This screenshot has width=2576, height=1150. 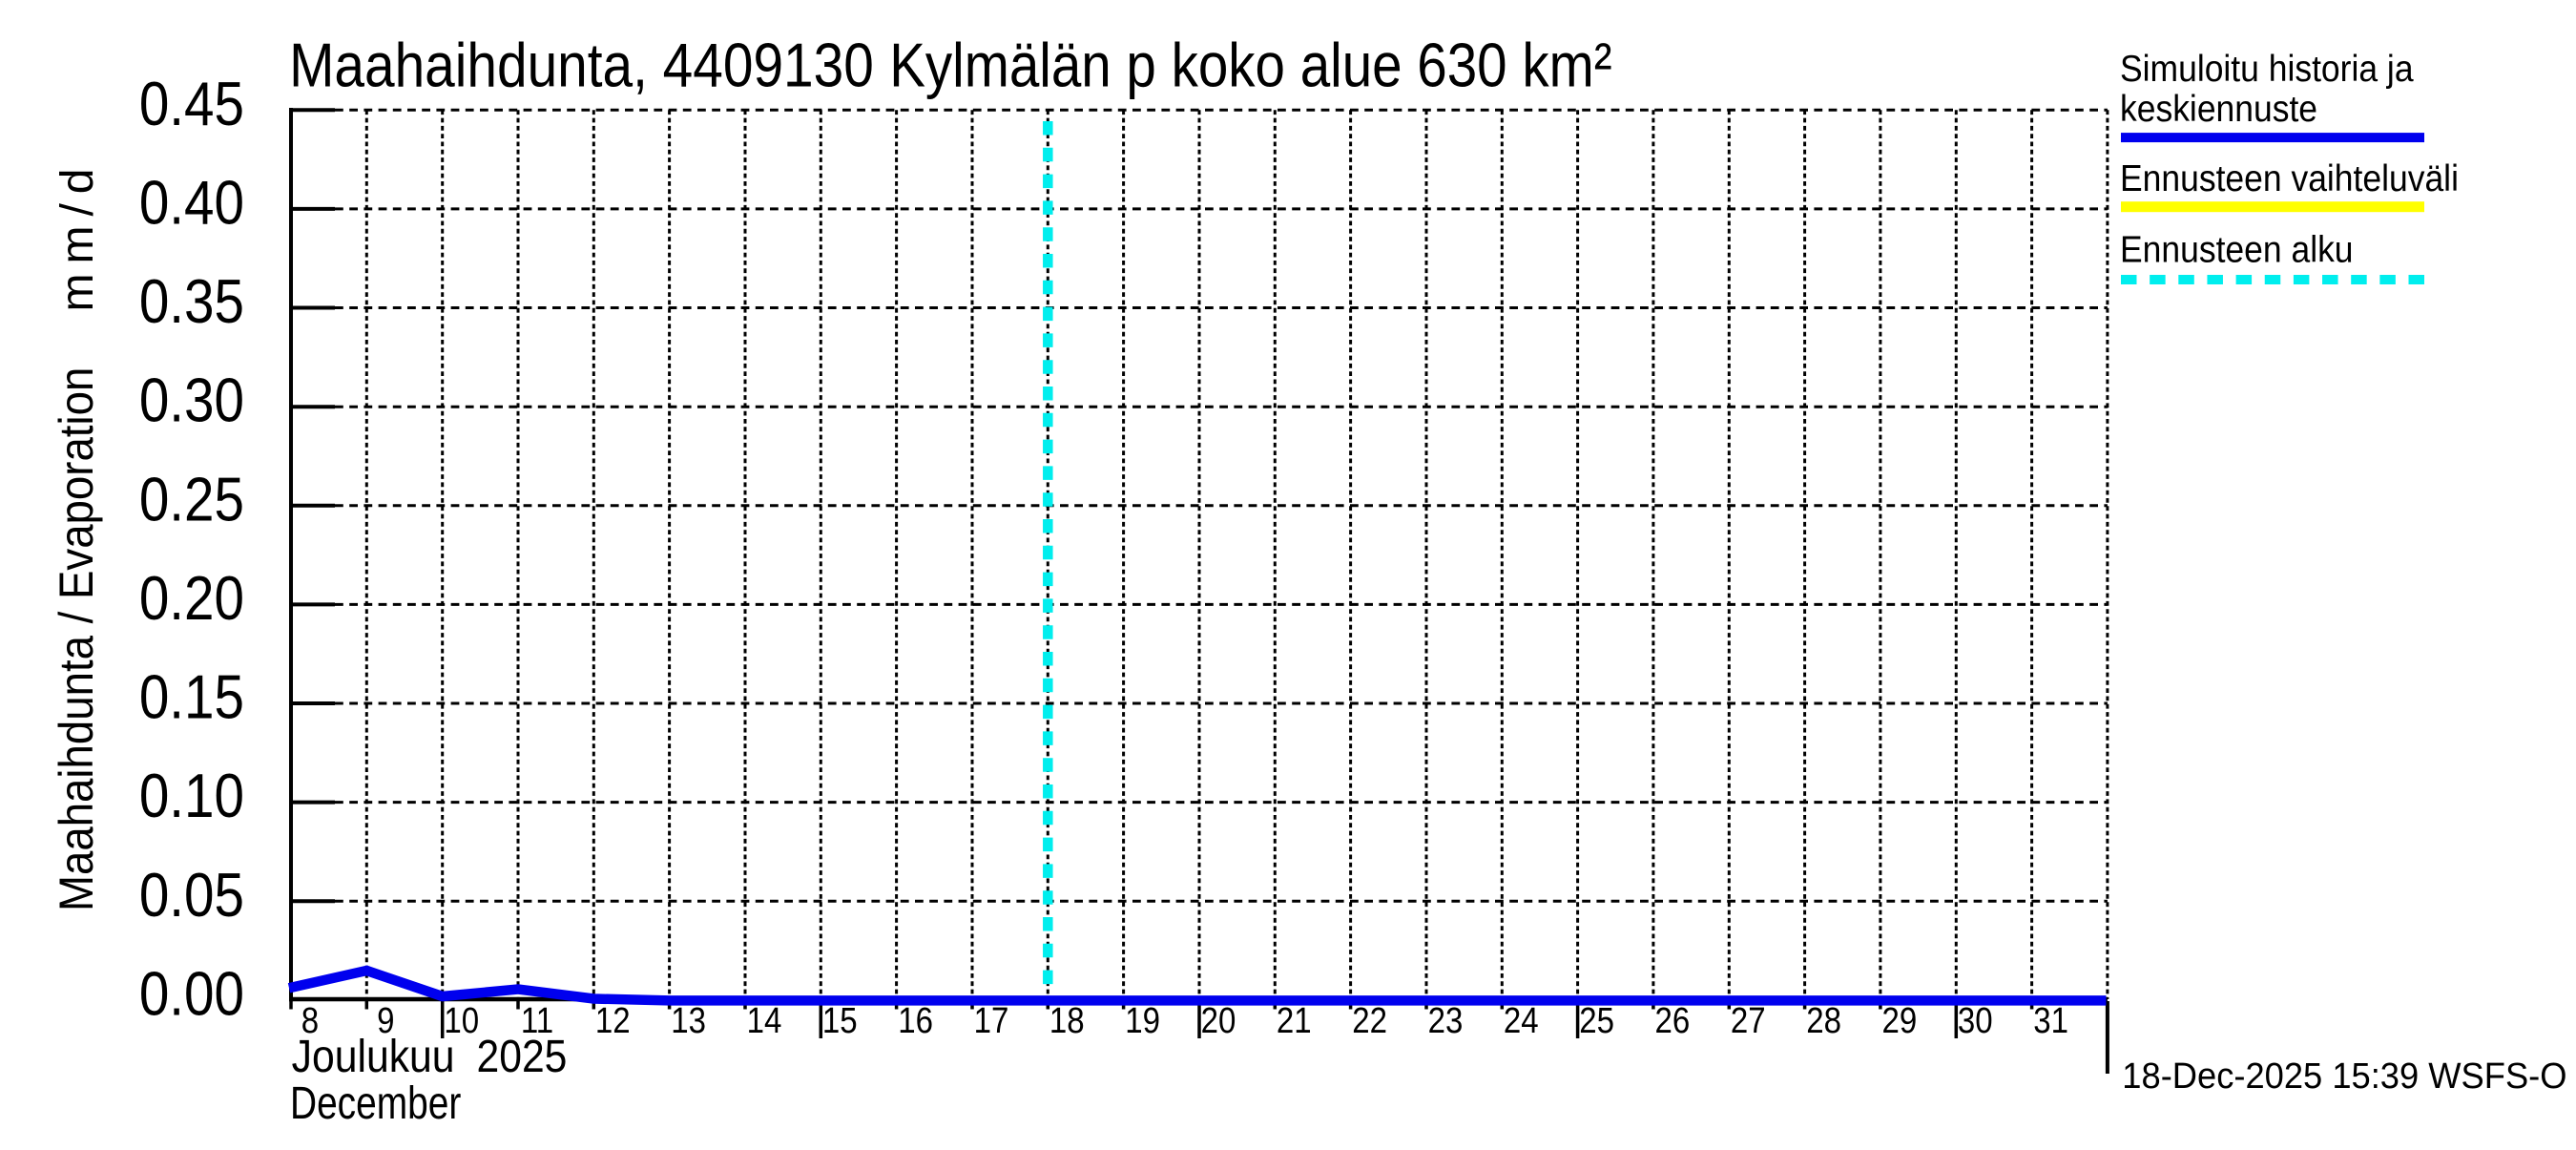 What do you see at coordinates (1446, 1020) in the screenshot?
I see `svg-text: 23` at bounding box center [1446, 1020].